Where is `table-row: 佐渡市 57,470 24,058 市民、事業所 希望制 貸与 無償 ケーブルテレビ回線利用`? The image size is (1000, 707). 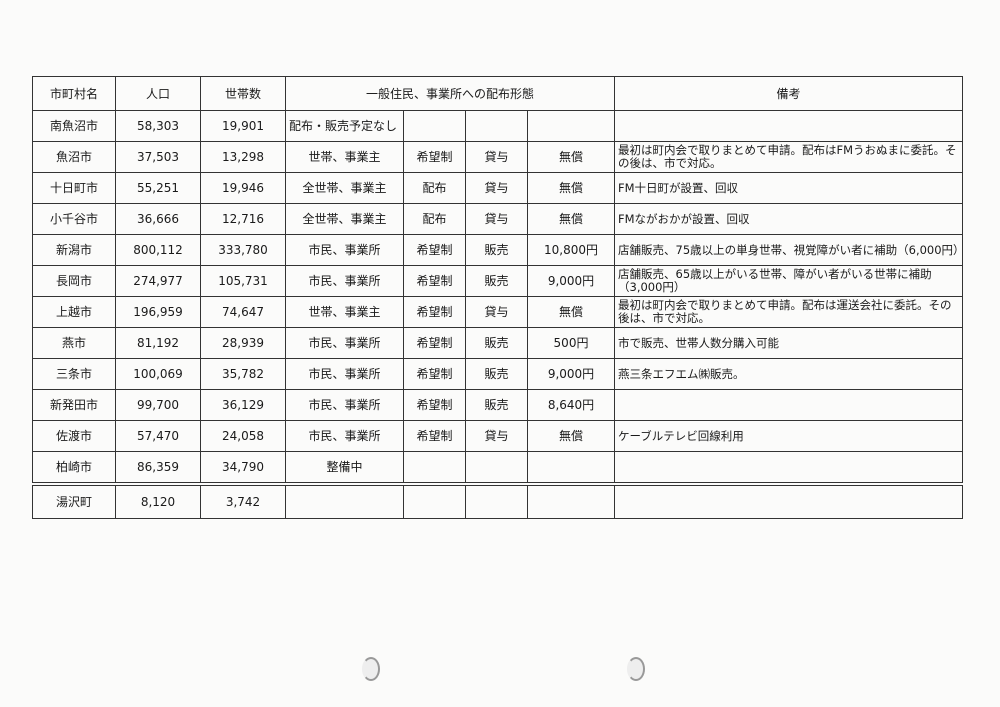
table-row: 佐渡市 57,470 24,058 市民、事業所 希望制 貸与 無償 ケーブルテレビ回線利用 is located at coordinates (497, 436).